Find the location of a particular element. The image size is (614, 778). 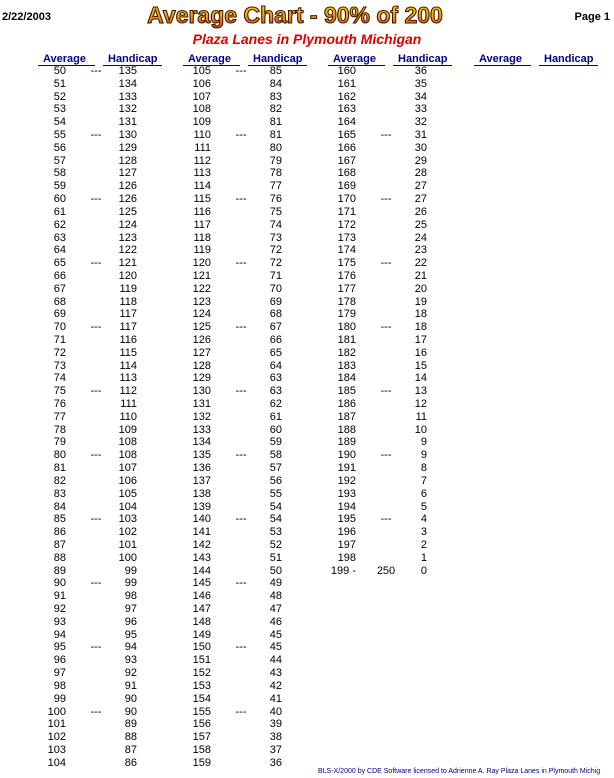

average: 191 is located at coordinates (346, 468).